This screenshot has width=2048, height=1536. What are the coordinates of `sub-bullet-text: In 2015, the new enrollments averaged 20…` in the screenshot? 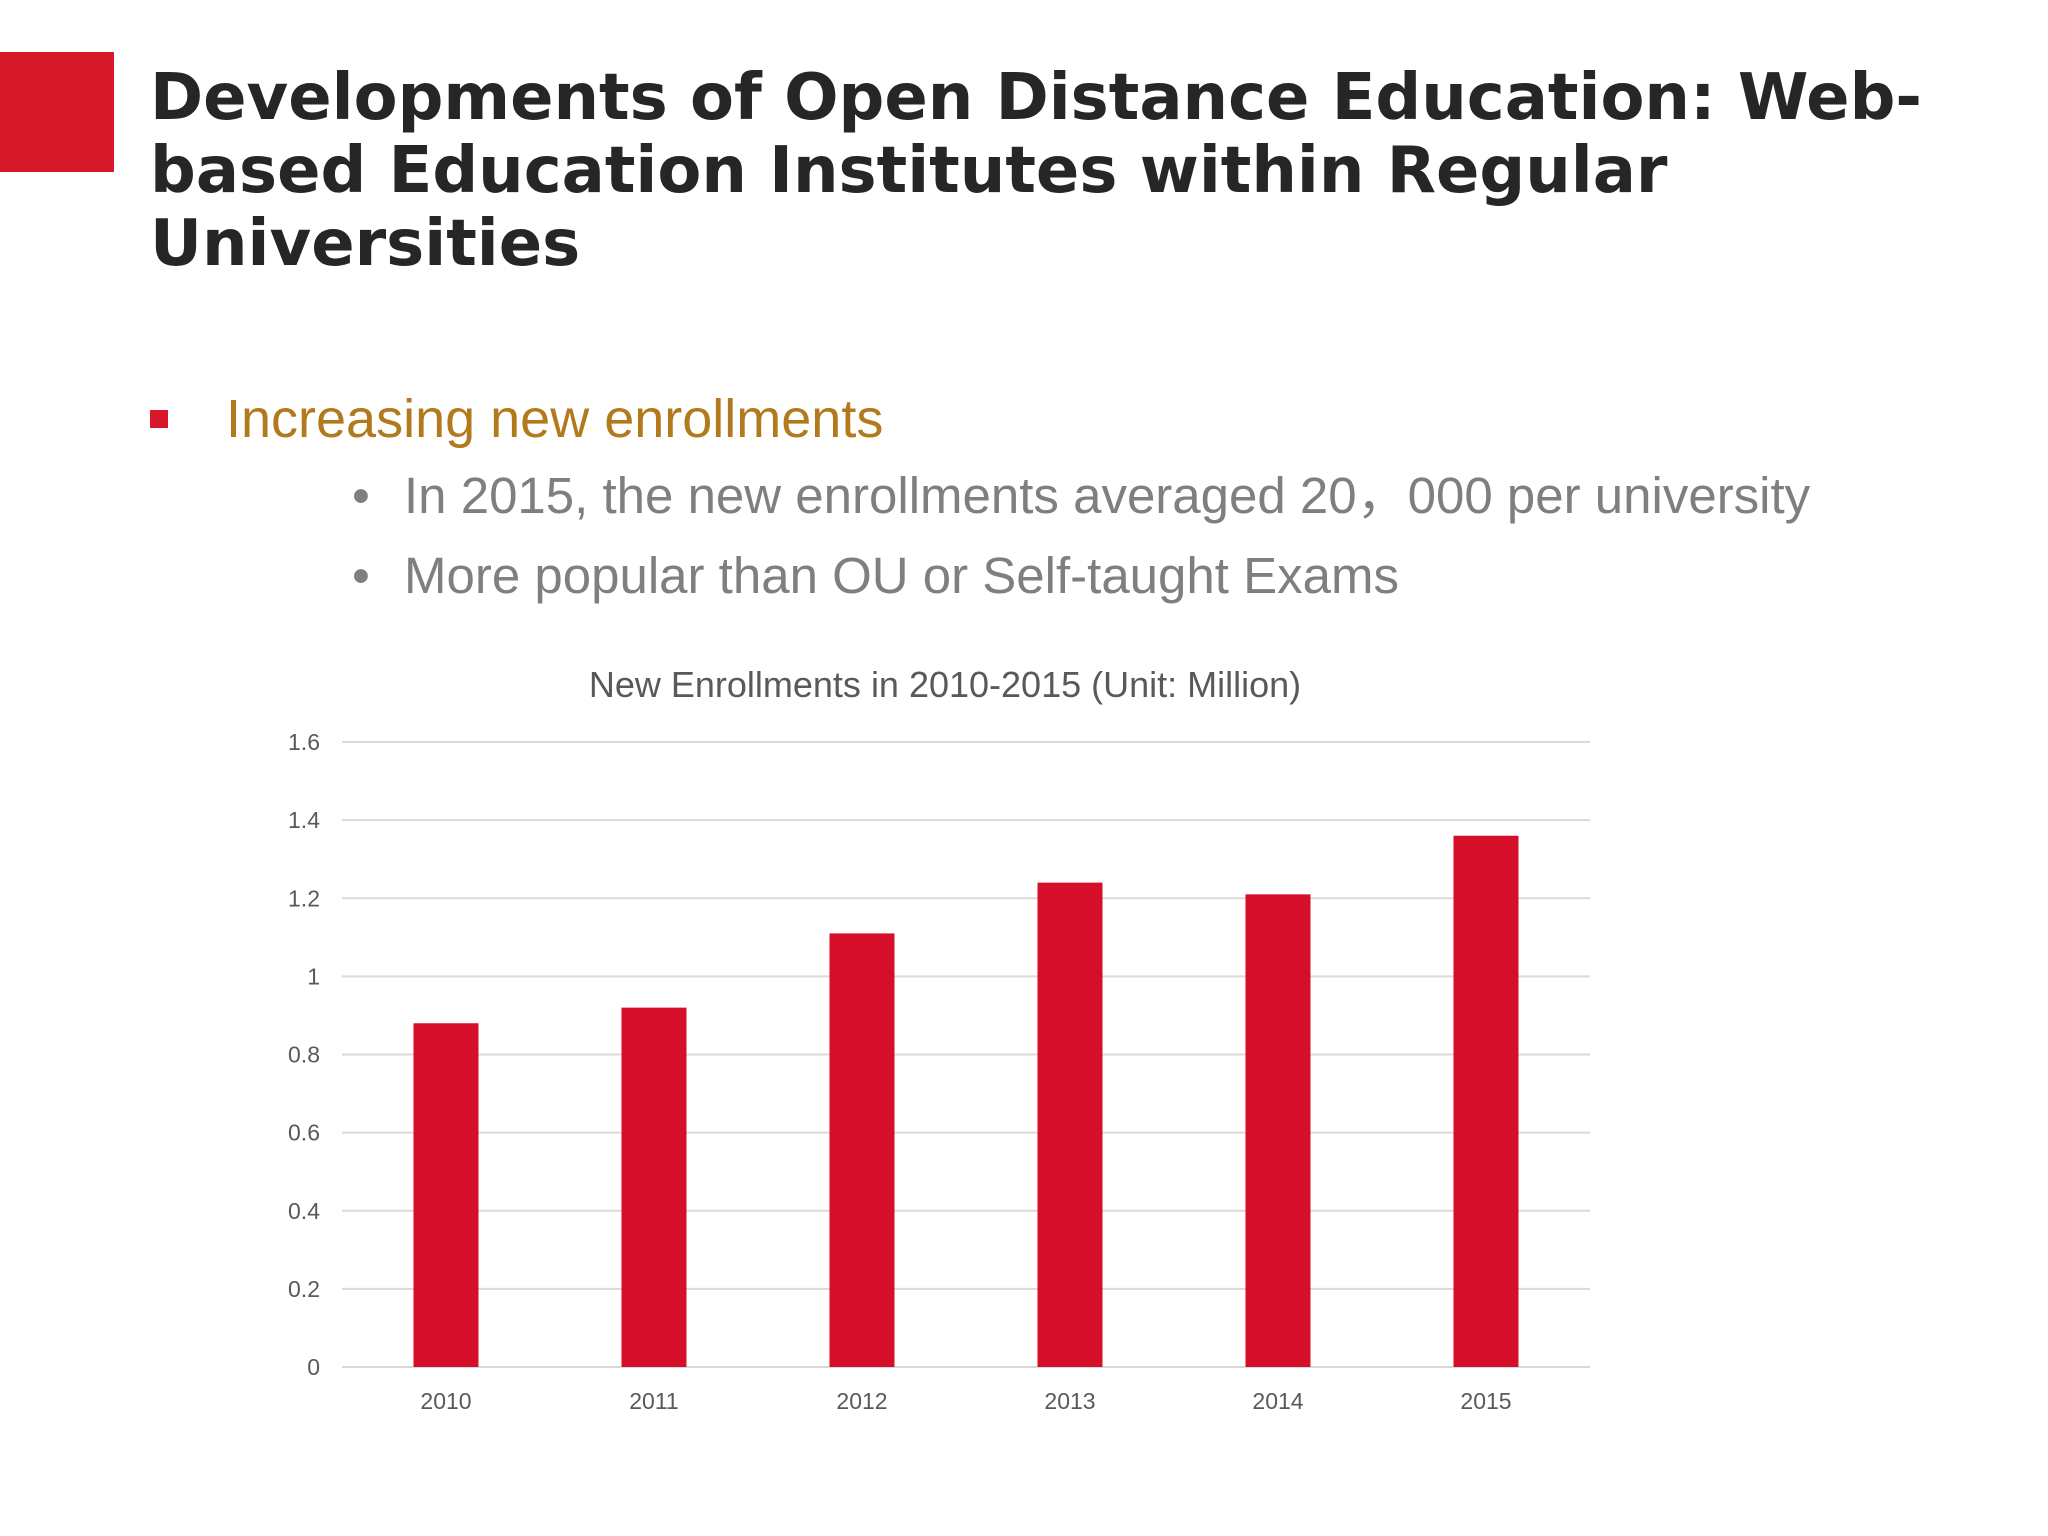 It's located at (1107, 495).